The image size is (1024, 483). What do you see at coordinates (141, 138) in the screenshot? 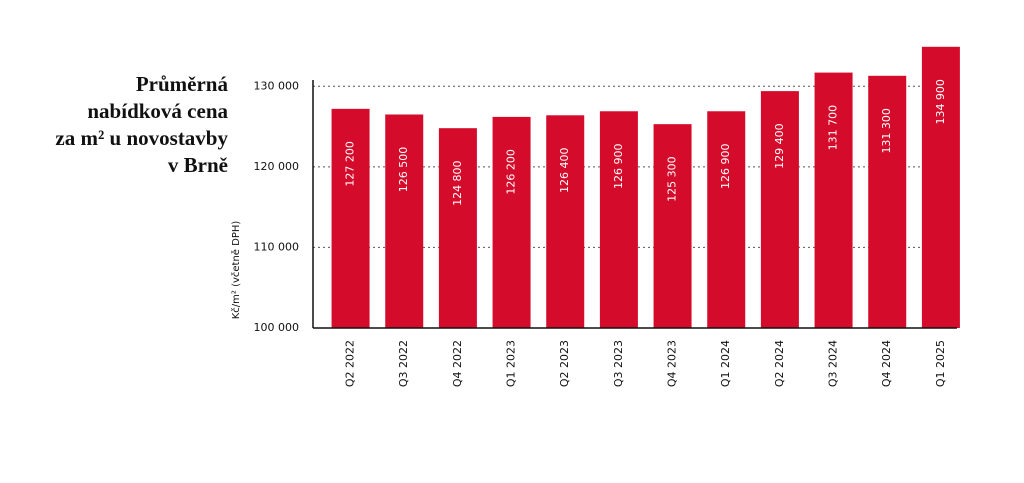
I see `chart-title: za m² u novostavby` at bounding box center [141, 138].